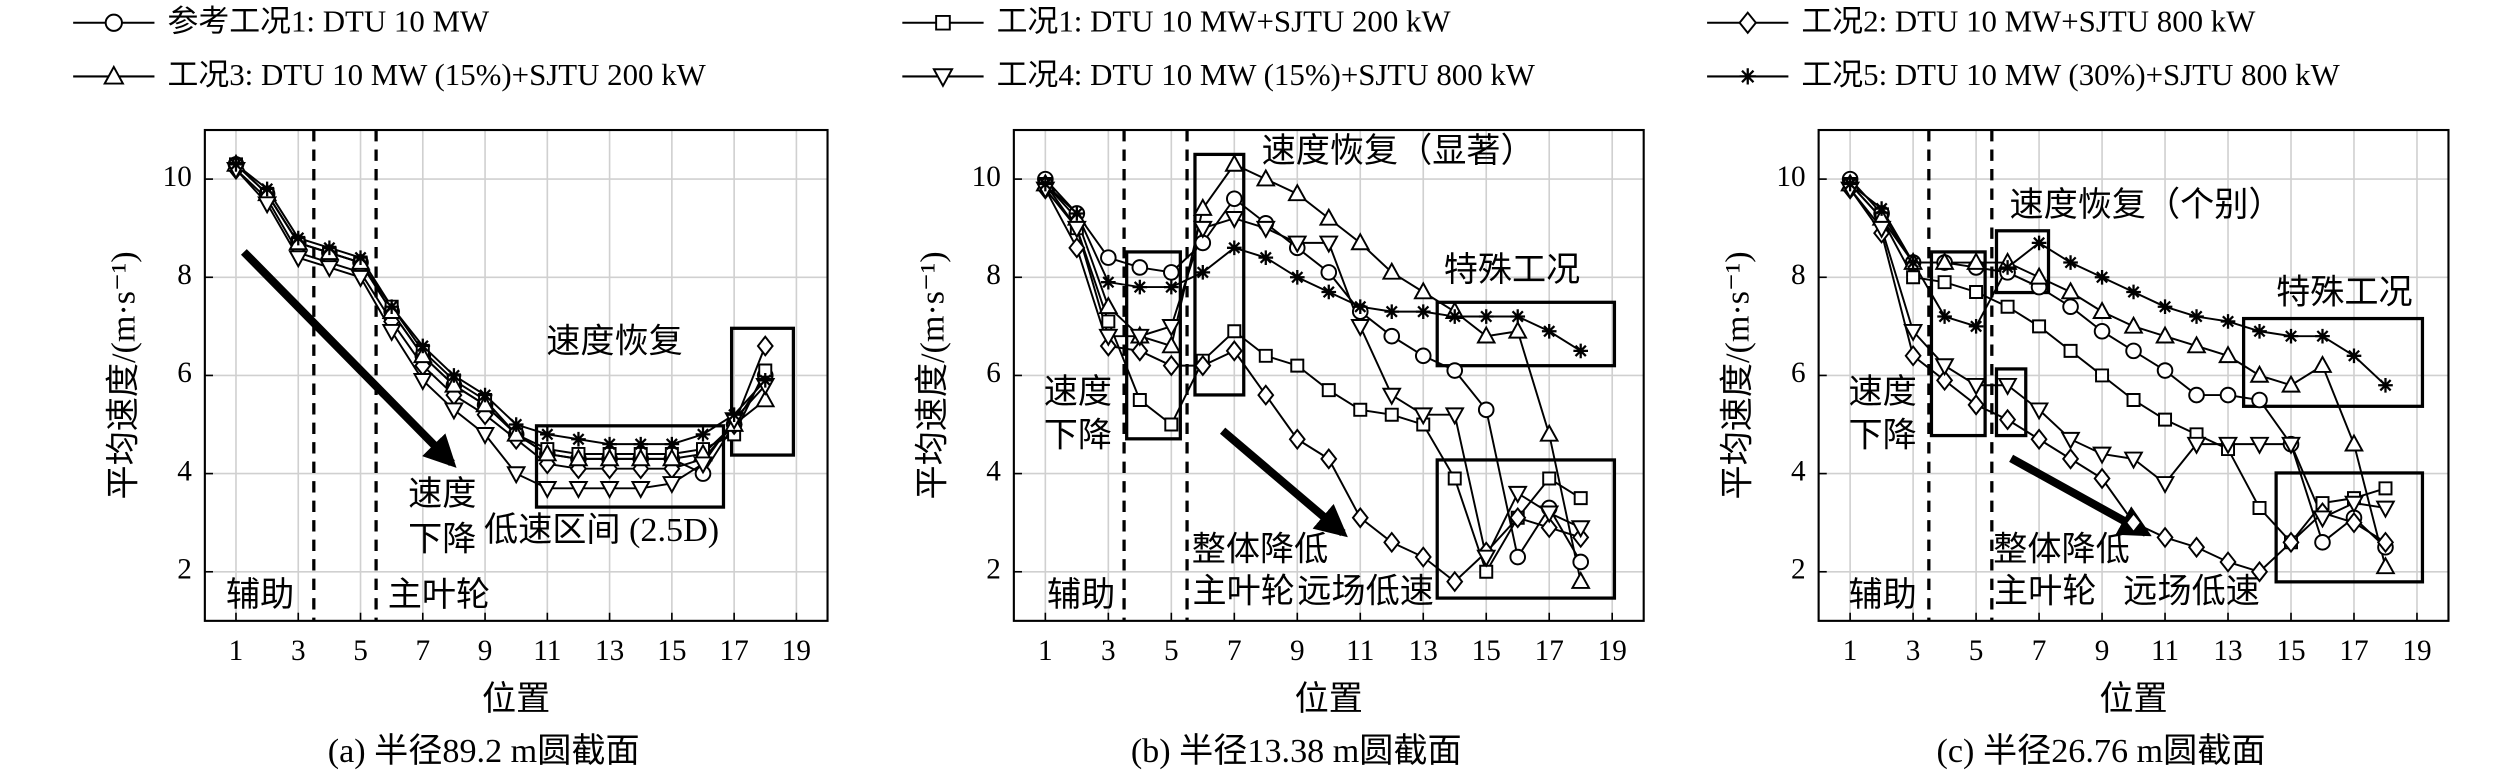  Describe the element at coordinates (236, 651) in the screenshot. I see `x-tick-label: 1` at that location.